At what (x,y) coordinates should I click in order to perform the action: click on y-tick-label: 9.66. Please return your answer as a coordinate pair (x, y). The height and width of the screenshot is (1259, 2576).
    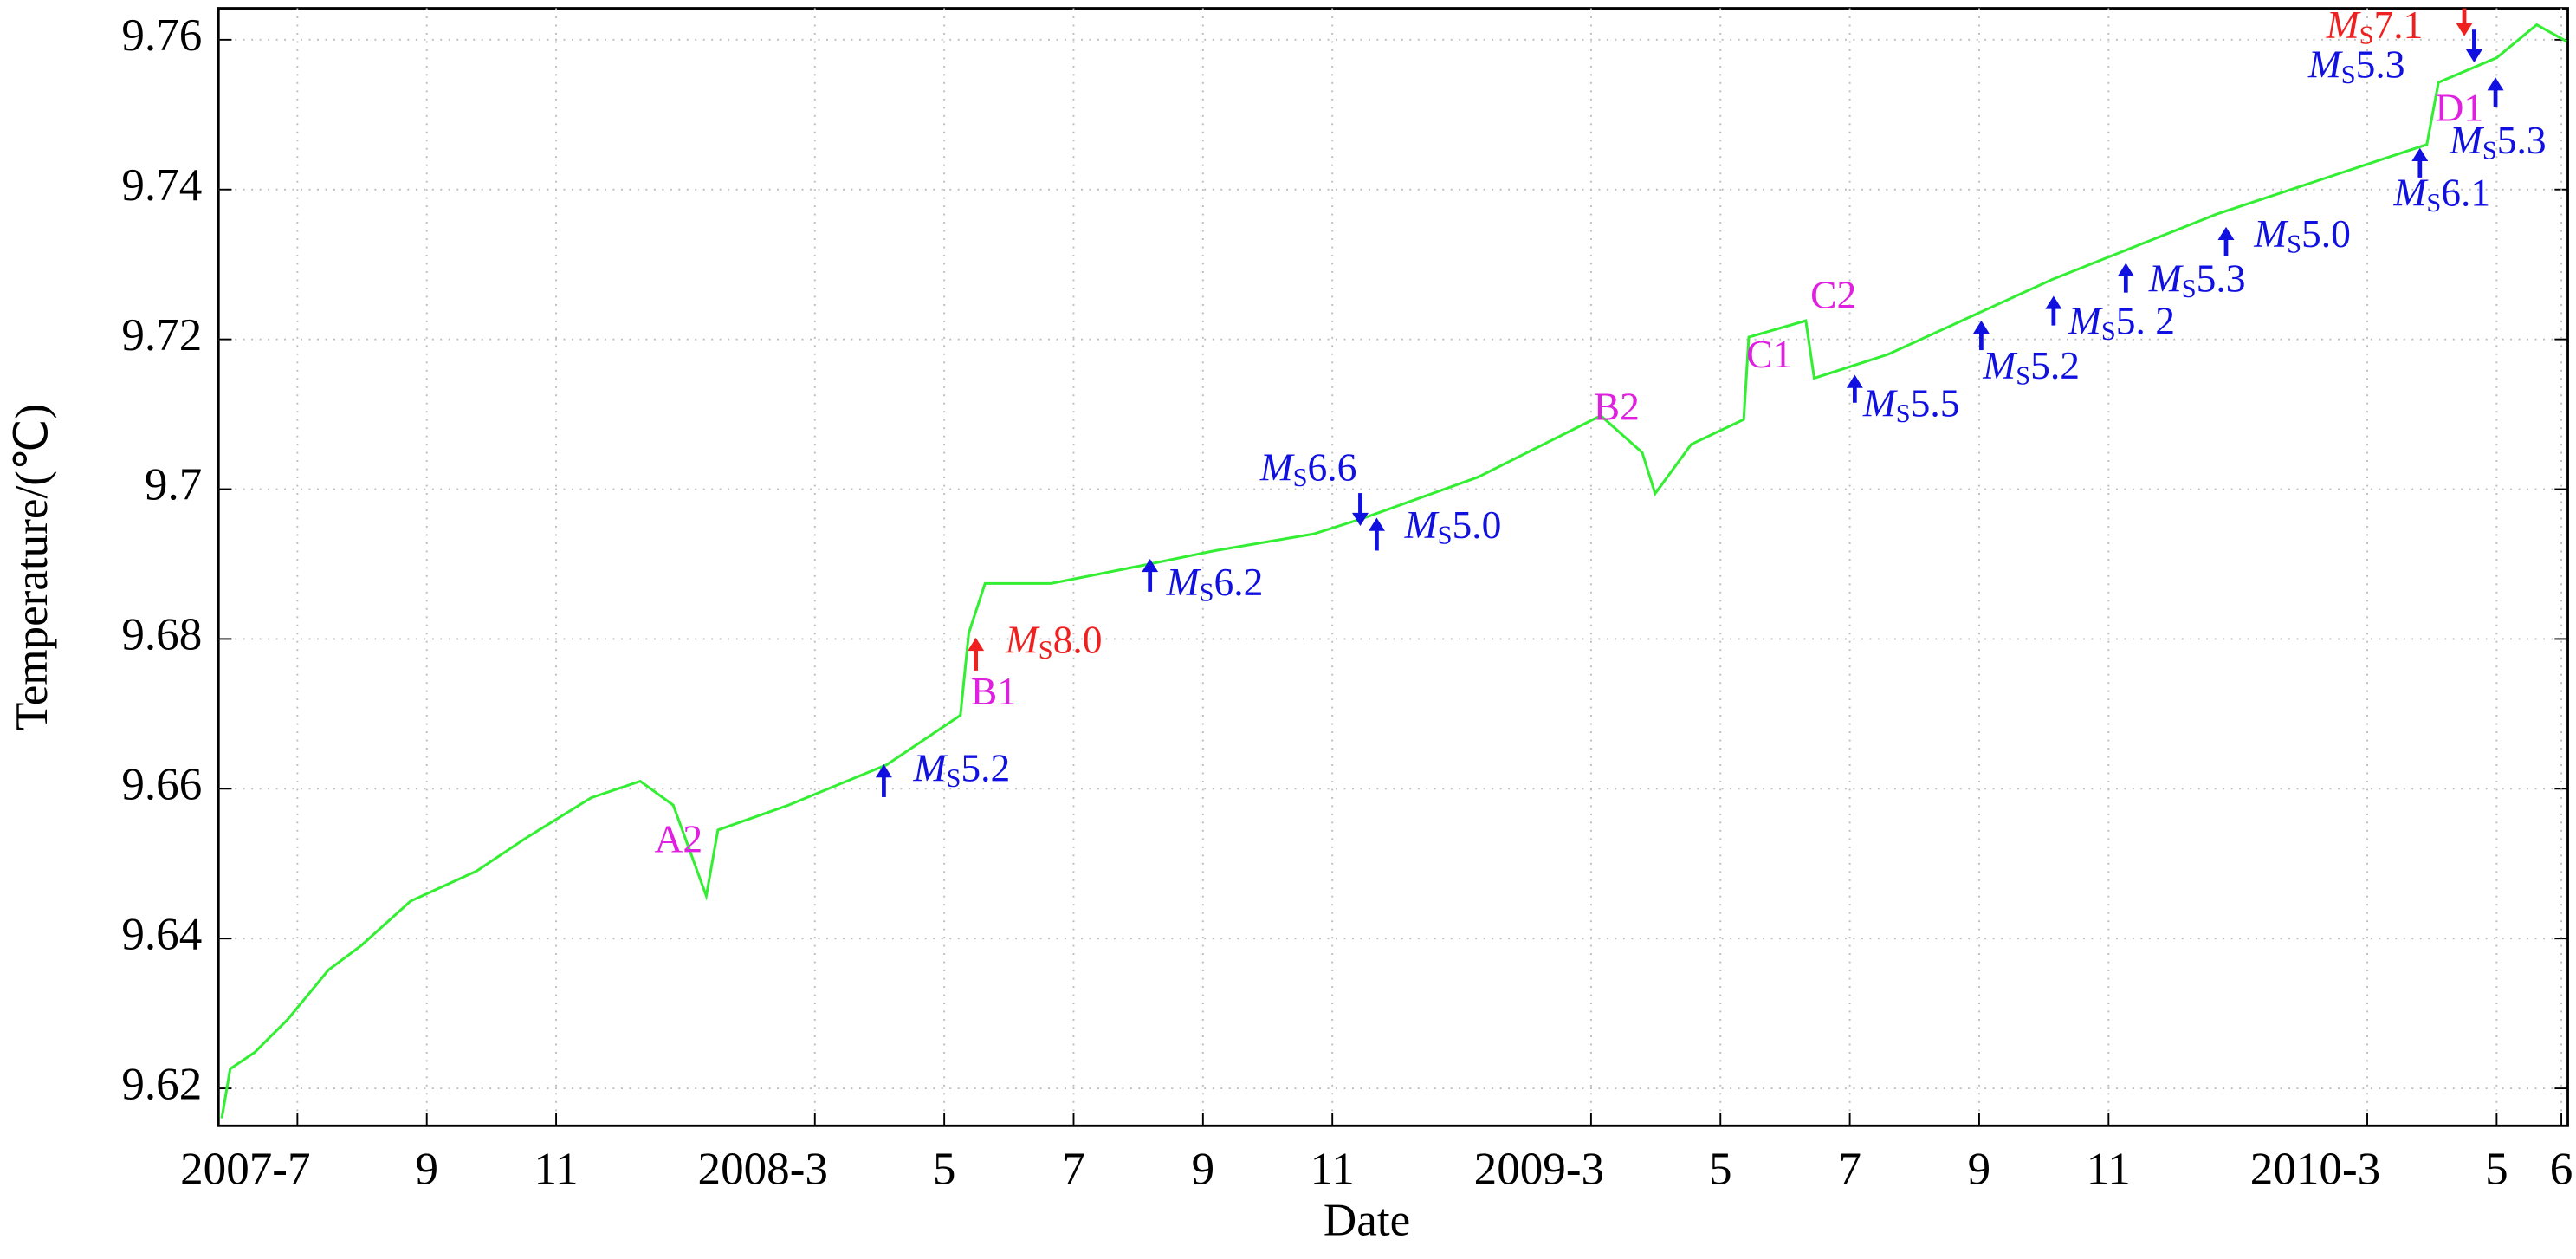
    Looking at the image, I should click on (161, 784).